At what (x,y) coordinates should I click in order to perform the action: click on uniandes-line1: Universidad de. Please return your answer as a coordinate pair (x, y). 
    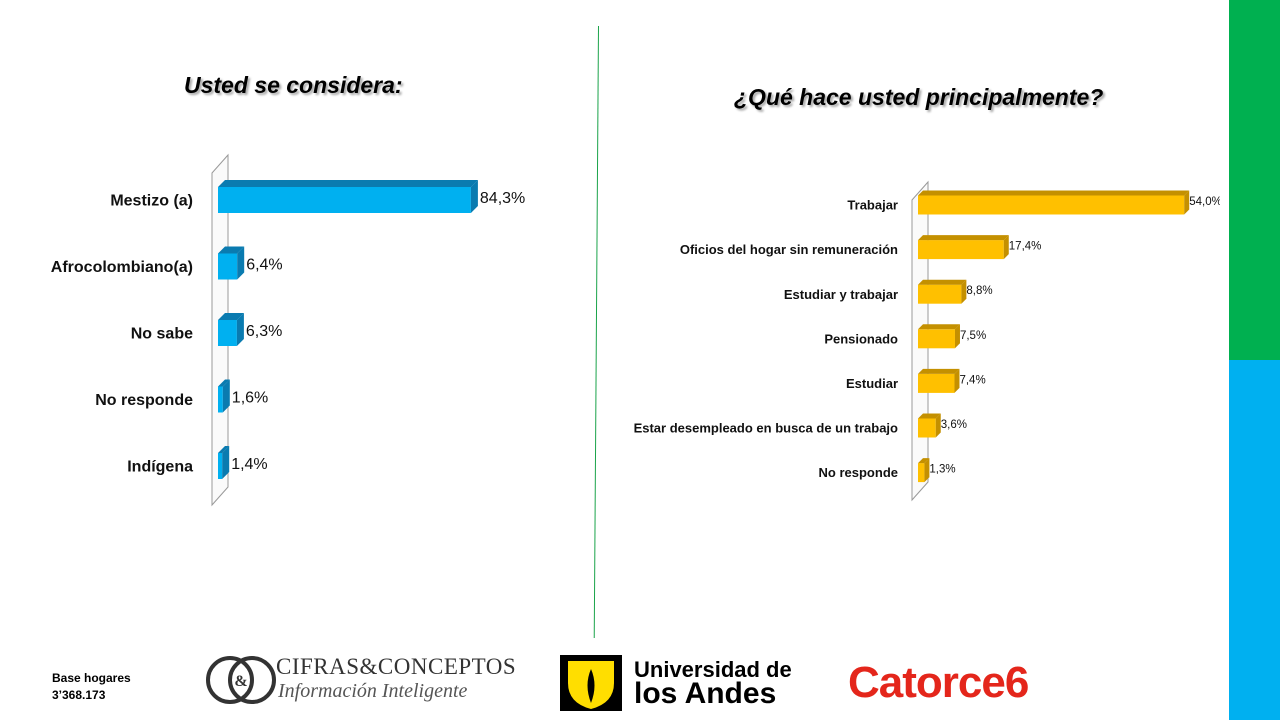
    Looking at the image, I should click on (713, 669).